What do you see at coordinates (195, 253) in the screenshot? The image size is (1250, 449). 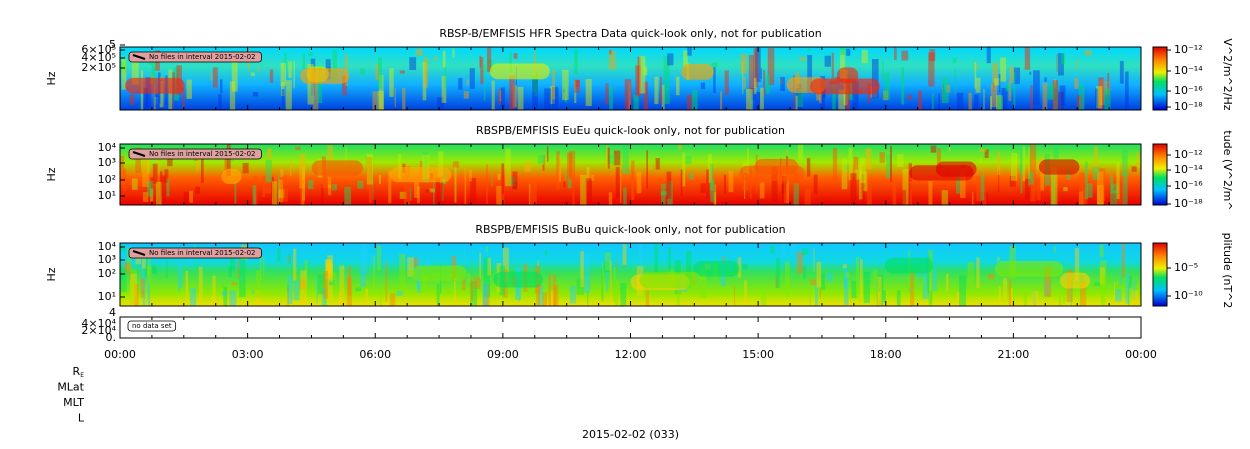 I see `notice: No files in interval 2015-02-02` at bounding box center [195, 253].